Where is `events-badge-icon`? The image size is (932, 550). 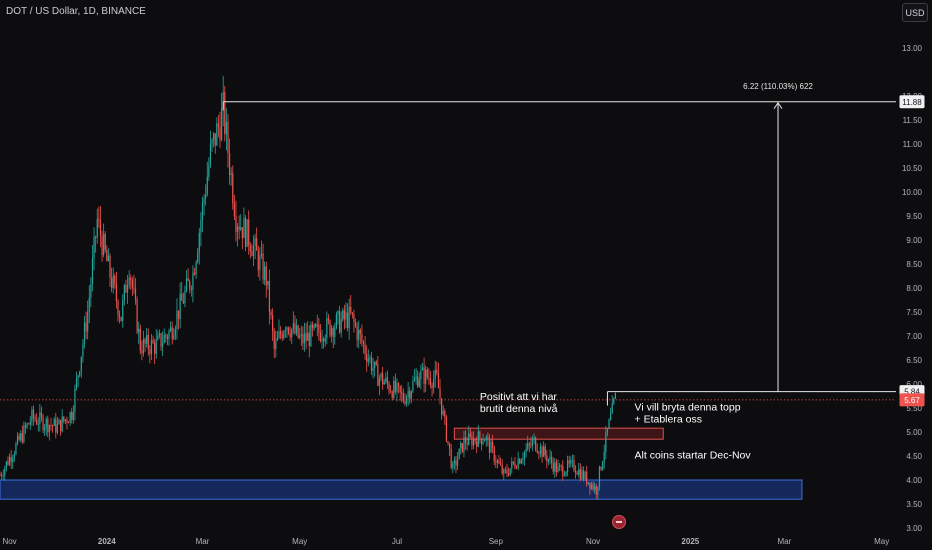
events-badge-icon is located at coordinates (619, 522).